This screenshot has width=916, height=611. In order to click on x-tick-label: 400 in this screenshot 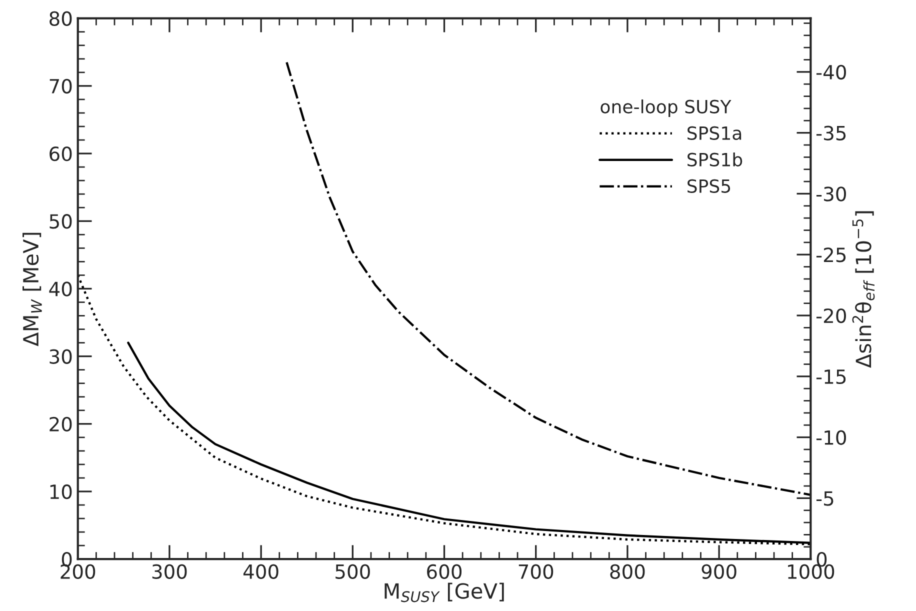, I will do `click(260, 571)`.